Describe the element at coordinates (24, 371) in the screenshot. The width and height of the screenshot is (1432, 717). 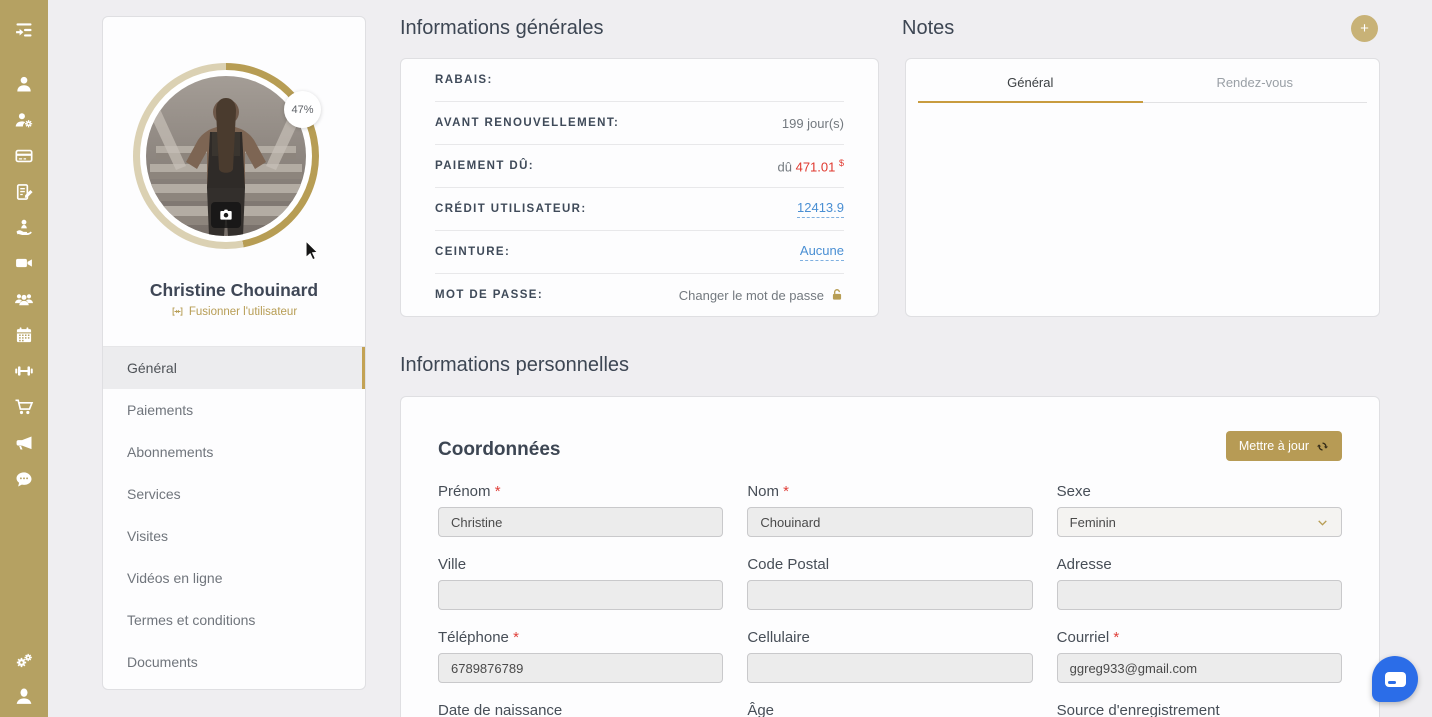
I see `dumbbell-icon` at that location.